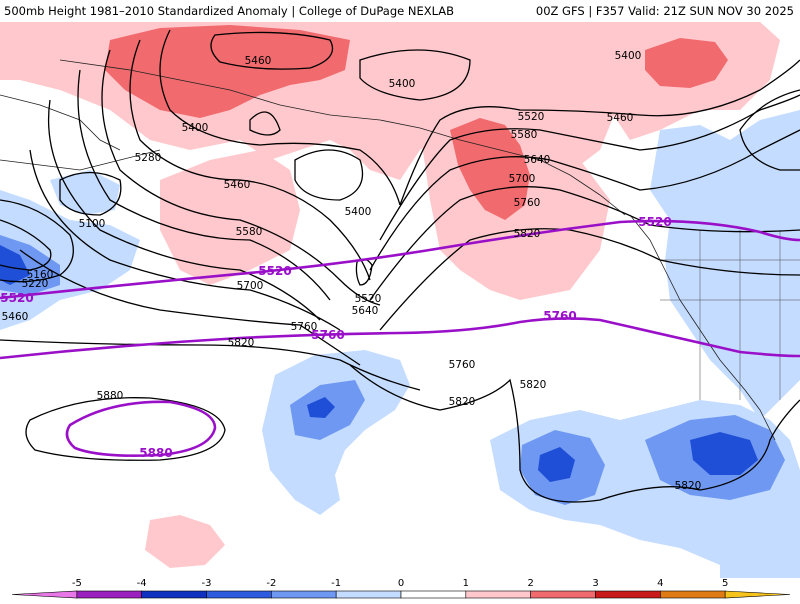  Describe the element at coordinates (210, 365) in the screenshot. I see `contour-5820-arc` at that location.